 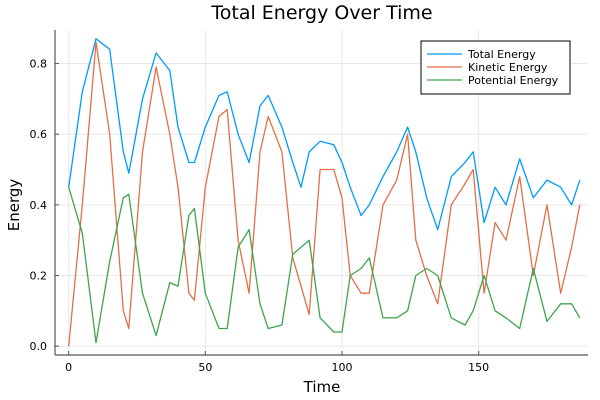 What do you see at coordinates (513, 80) in the screenshot?
I see `legend-label-potential: Potential Energy` at bounding box center [513, 80].